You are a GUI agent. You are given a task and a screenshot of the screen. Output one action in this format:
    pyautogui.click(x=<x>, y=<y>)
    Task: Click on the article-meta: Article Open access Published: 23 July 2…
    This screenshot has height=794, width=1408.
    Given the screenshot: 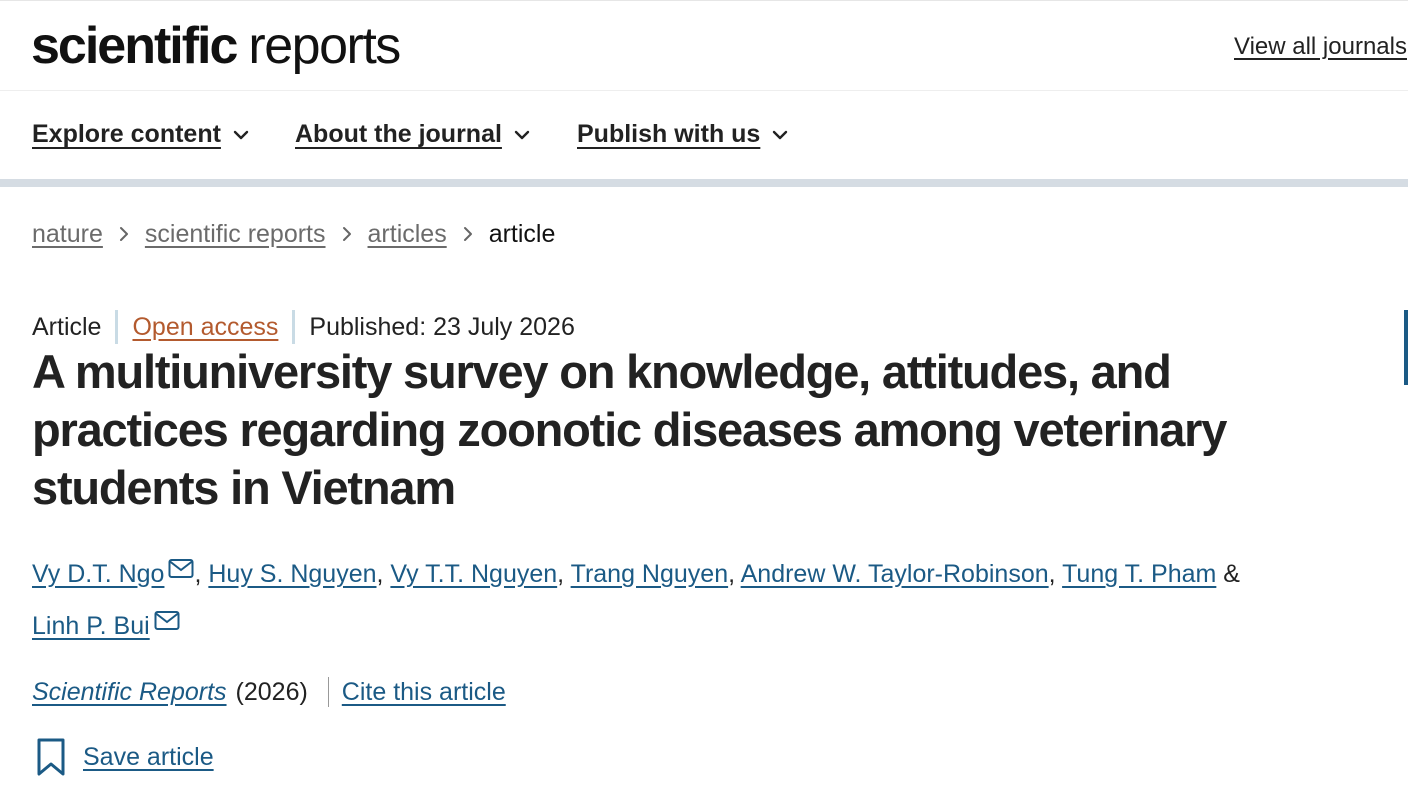 What is the action you would take?
    pyautogui.click(x=303, y=327)
    